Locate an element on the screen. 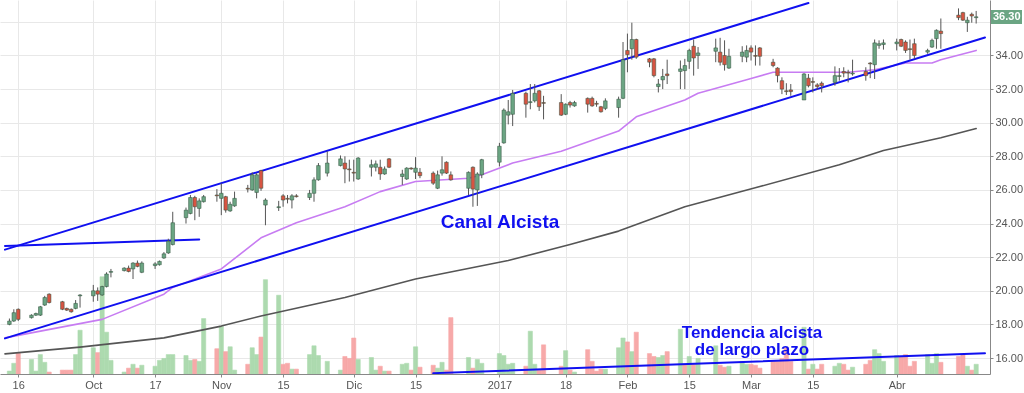 The width and height of the screenshot is (1024, 393). x-tick-label: Mar is located at coordinates (752, 384).